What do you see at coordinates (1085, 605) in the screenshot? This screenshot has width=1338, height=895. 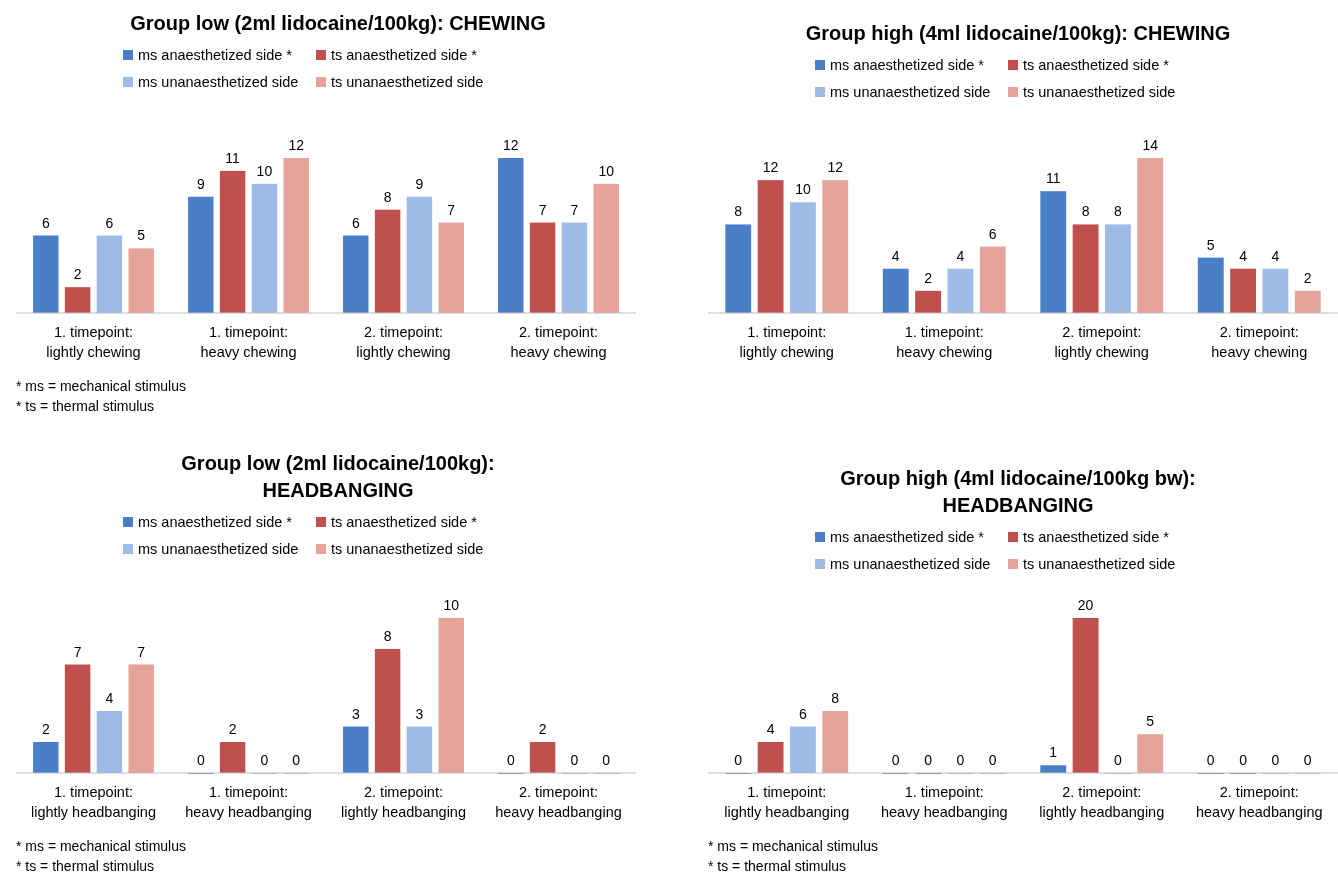 I see `data-label: 20` at bounding box center [1085, 605].